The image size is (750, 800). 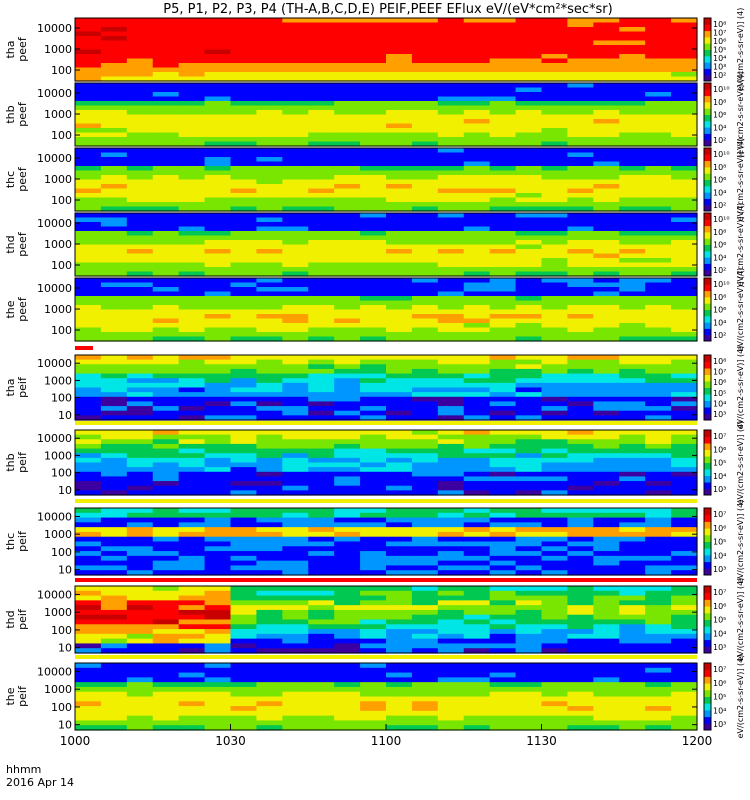 I want to click on panel-label: thc, so click(x=10, y=541).